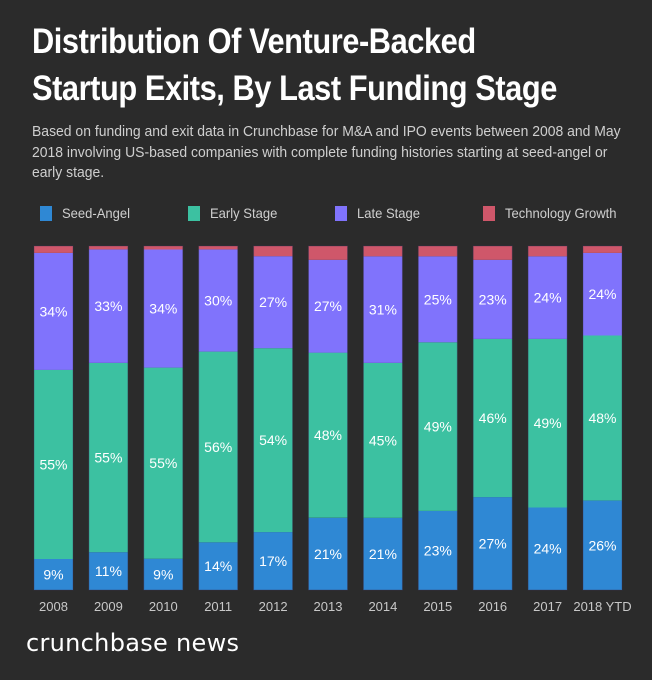 This screenshot has width=652, height=680. What do you see at coordinates (53, 606) in the screenshot?
I see `x-tick-label-2008: 2008` at bounding box center [53, 606].